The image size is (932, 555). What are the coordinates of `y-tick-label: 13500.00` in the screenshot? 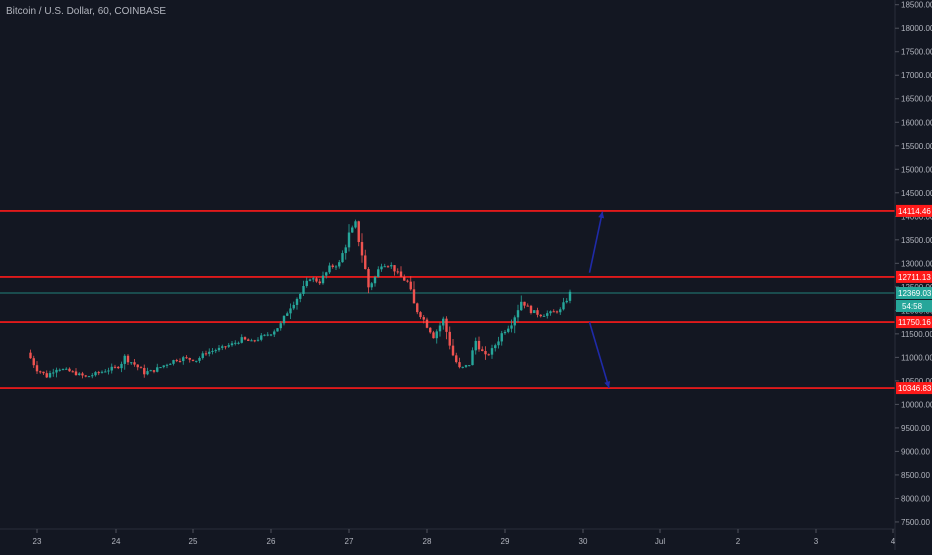 It's located at (916, 240).